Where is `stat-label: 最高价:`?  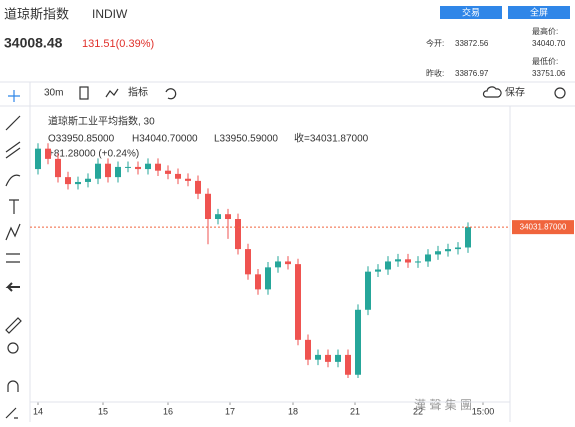 stat-label: 最高价: is located at coordinates (545, 31).